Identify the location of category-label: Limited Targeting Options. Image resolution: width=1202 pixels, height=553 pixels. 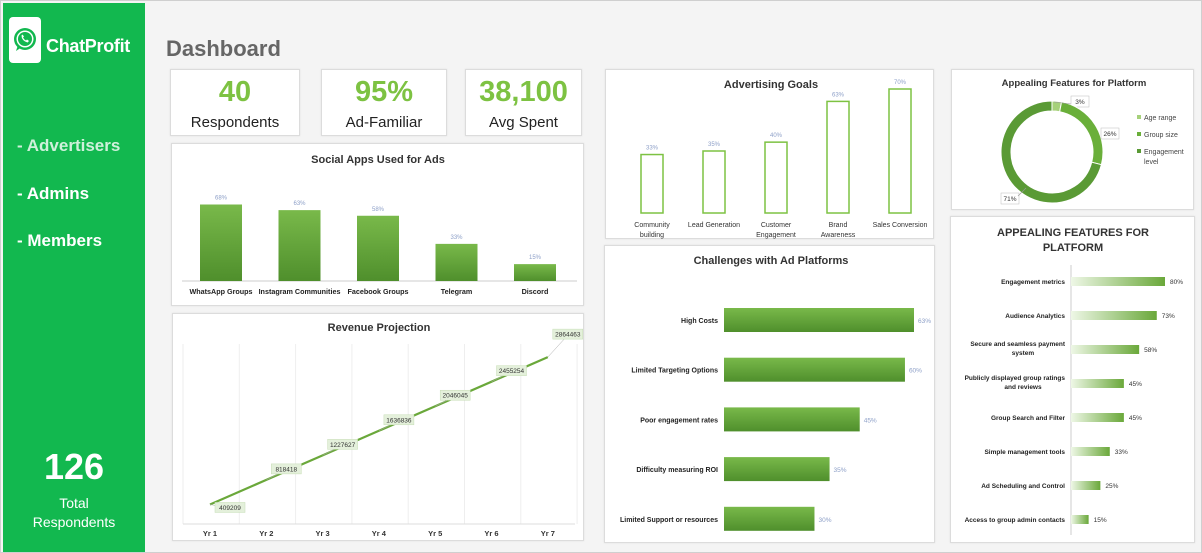
(674, 371).